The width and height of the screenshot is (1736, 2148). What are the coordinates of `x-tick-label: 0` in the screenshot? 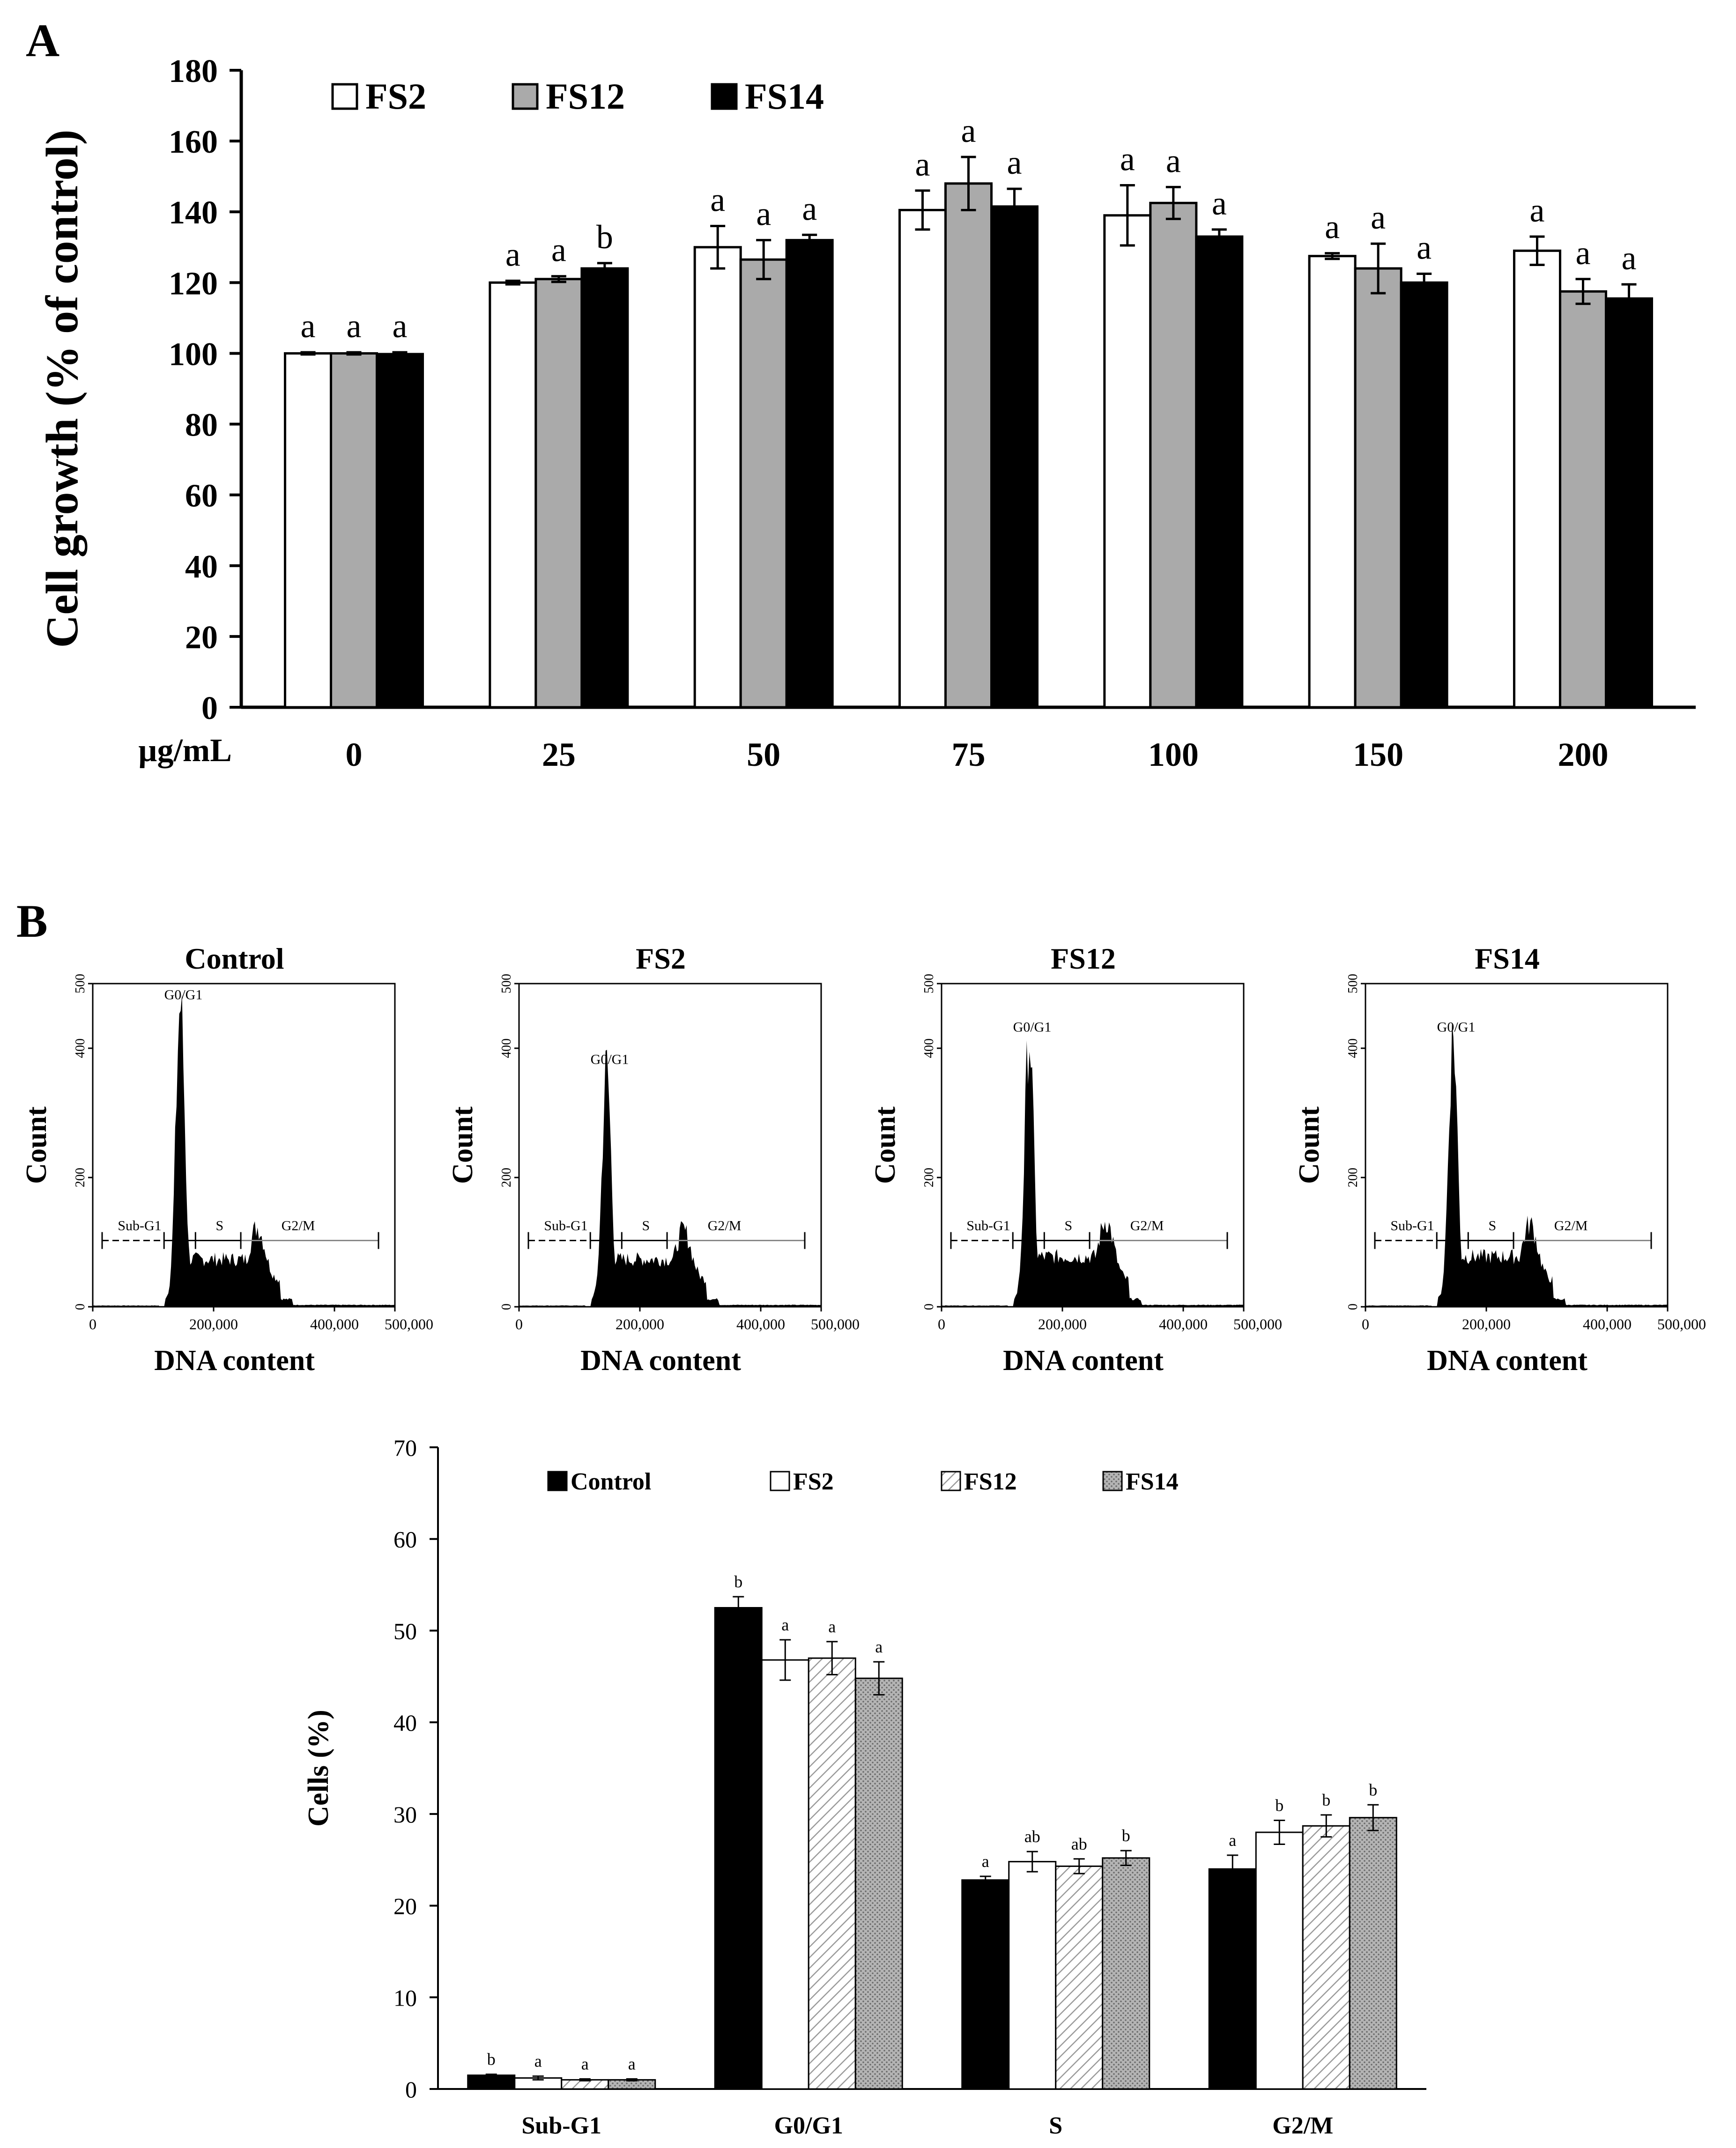 It's located at (942, 1325).